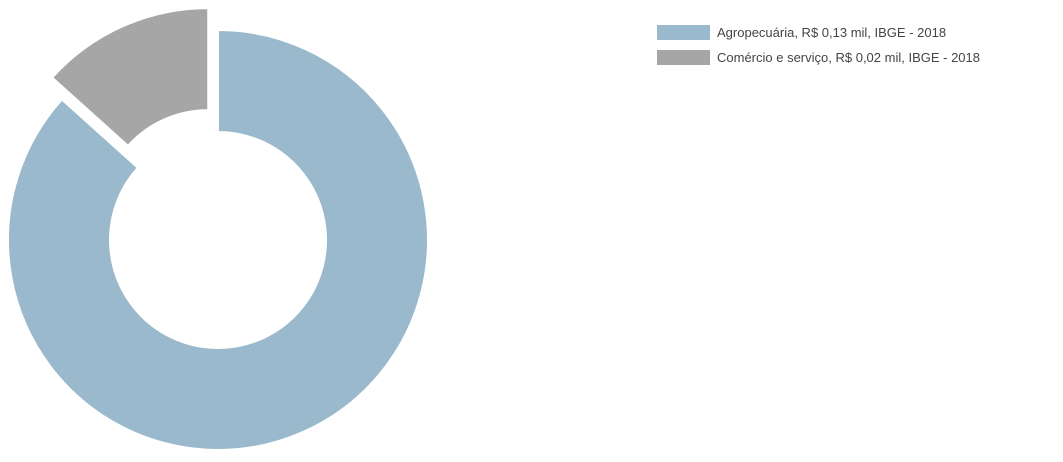 The height and width of the screenshot is (462, 1063). Describe the element at coordinates (832, 32) in the screenshot. I see `legend-label-agropecuaria: Agropecuária, R$ 0,13 mil, IBGE - 2018` at that location.